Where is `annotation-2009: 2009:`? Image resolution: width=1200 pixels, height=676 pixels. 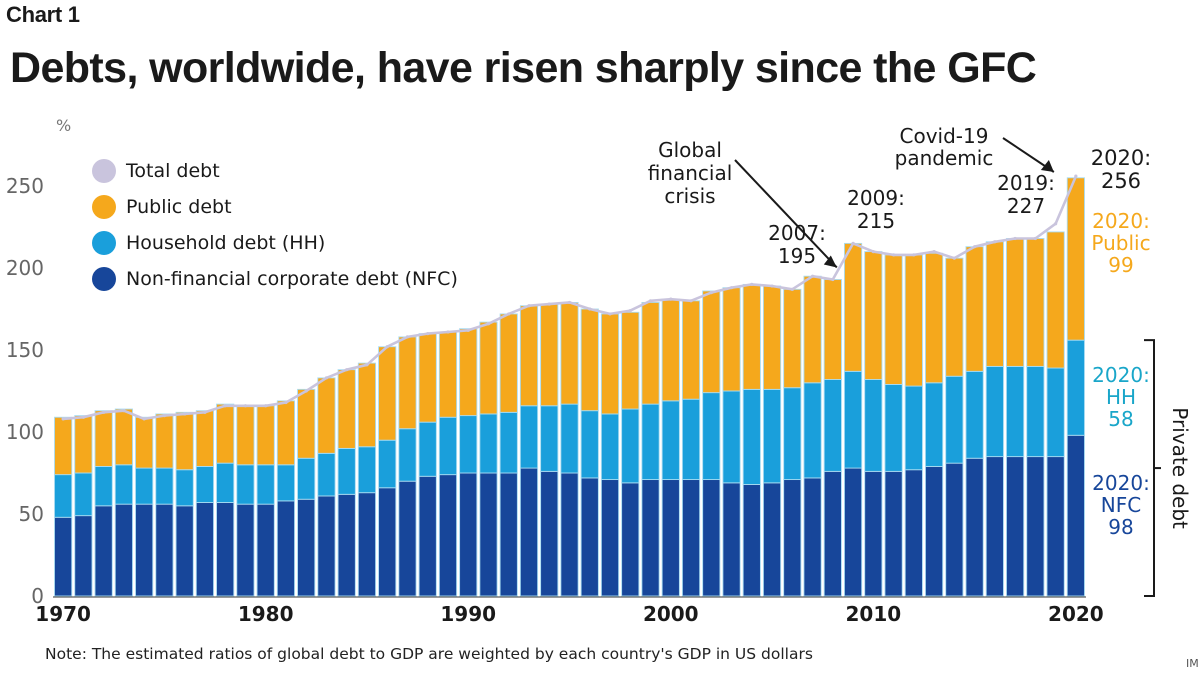
annotation-2009: 2009: is located at coordinates (876, 198).